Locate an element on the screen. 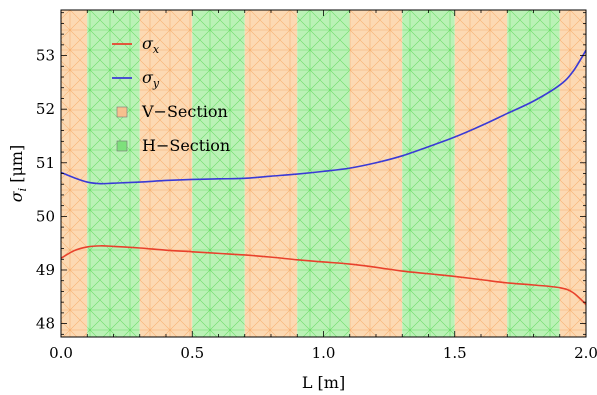  legend-label: σx is located at coordinates (151, 45).